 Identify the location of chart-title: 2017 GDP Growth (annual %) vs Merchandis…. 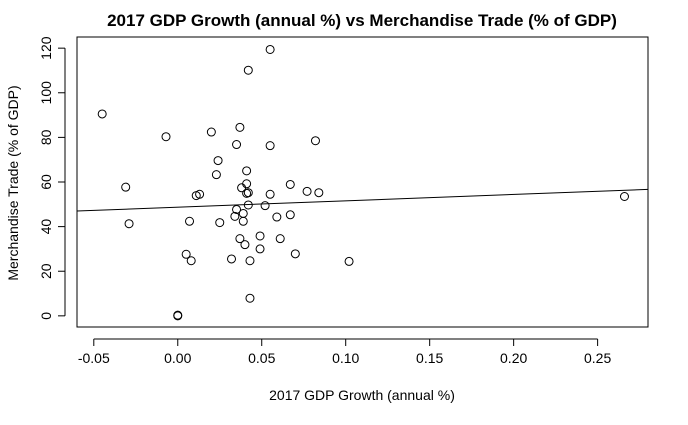
(362, 20).